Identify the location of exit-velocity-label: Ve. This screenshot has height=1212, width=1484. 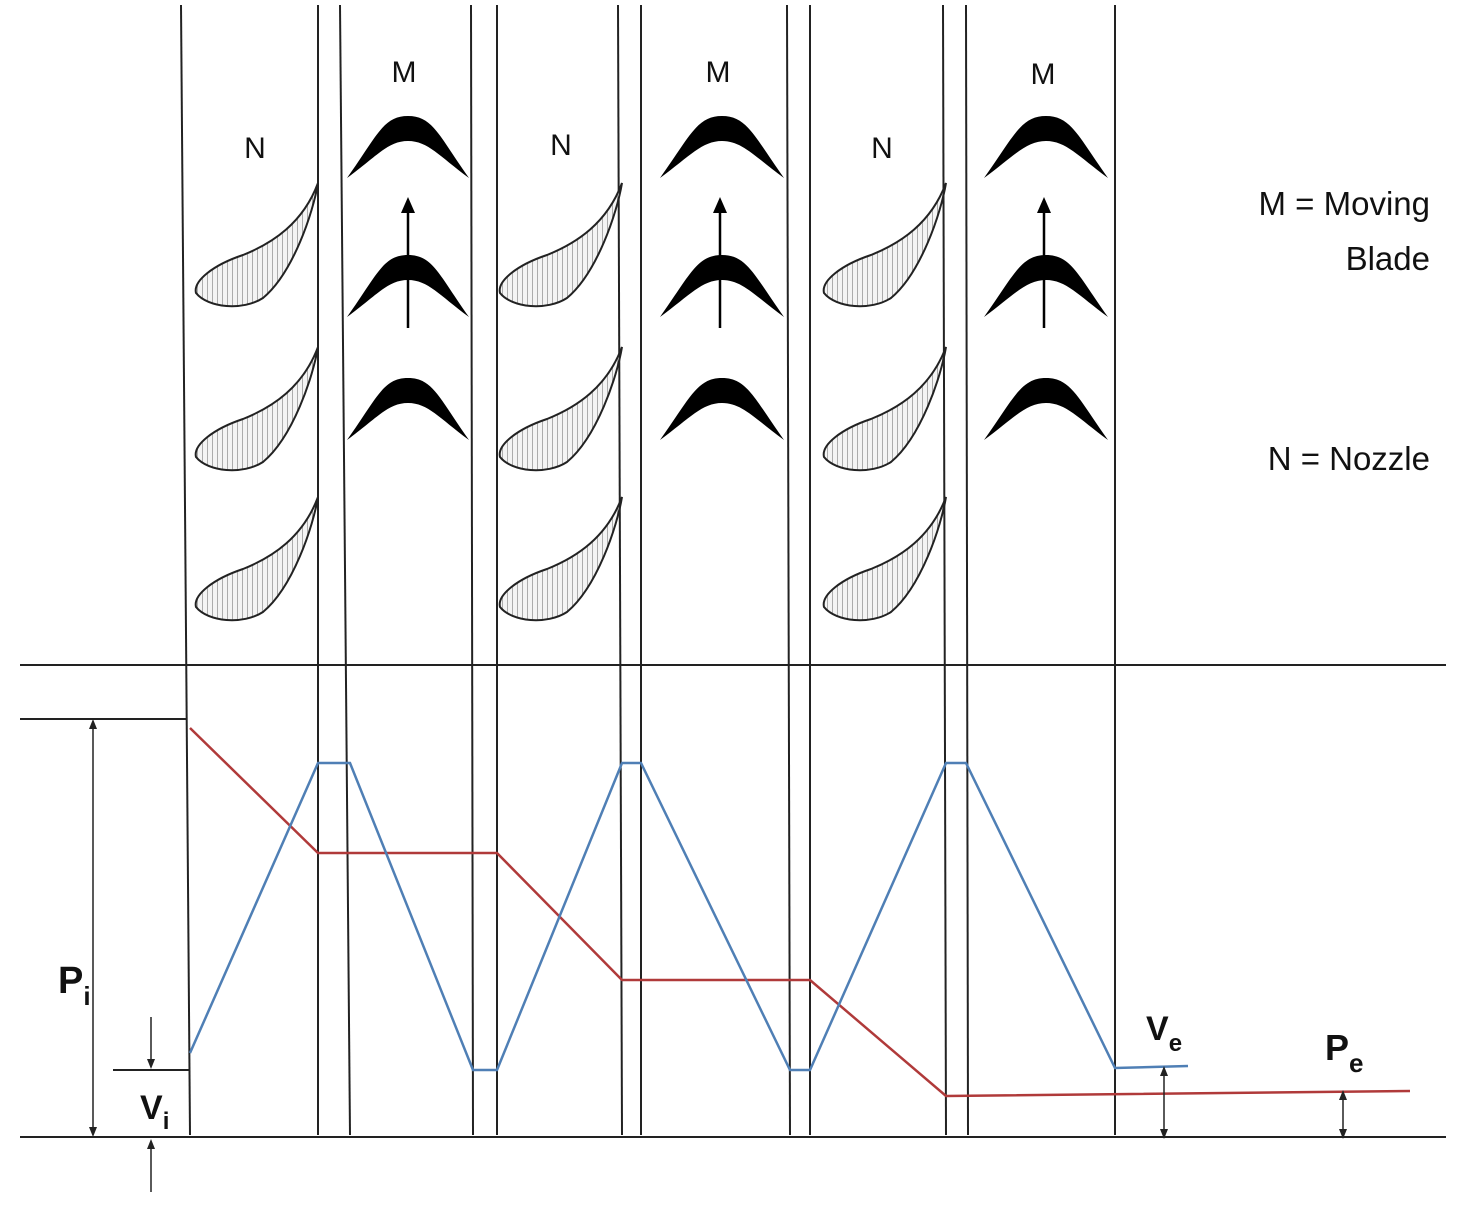
(1164, 1033).